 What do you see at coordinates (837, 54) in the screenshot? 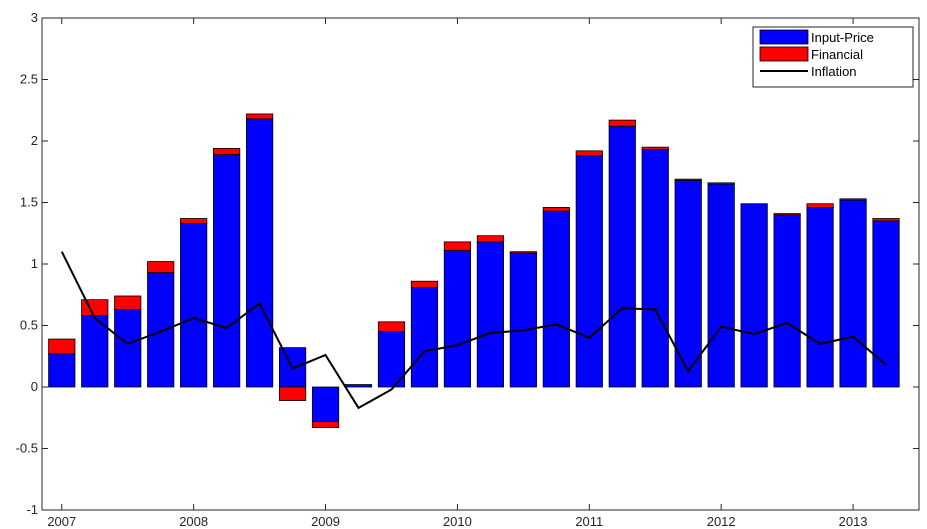
I see `legend-label-financial: Financial` at bounding box center [837, 54].